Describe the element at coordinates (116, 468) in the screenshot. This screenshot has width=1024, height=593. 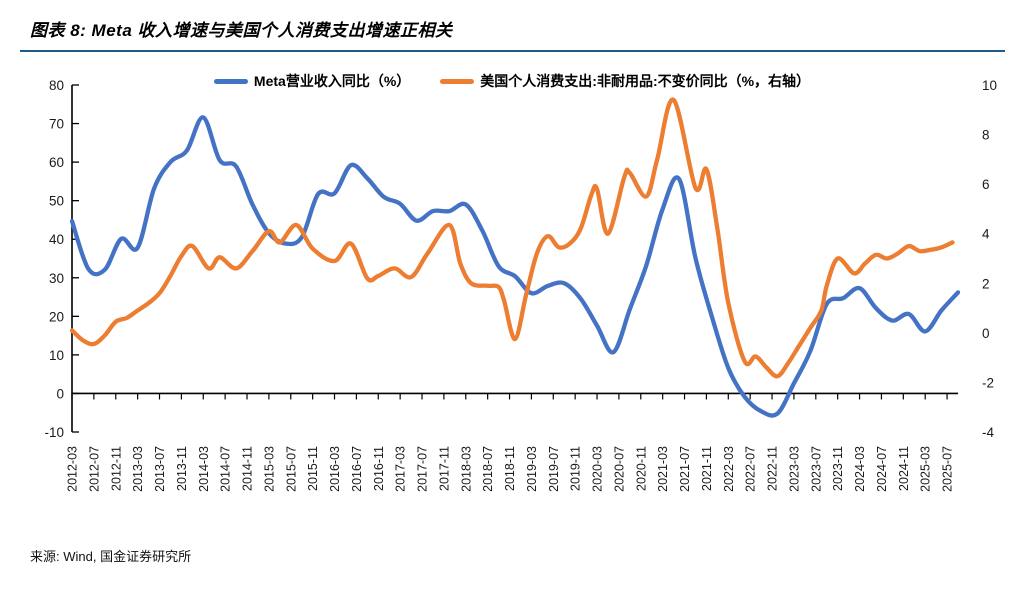
I see `x-axis-tick-label: 2012-11` at that location.